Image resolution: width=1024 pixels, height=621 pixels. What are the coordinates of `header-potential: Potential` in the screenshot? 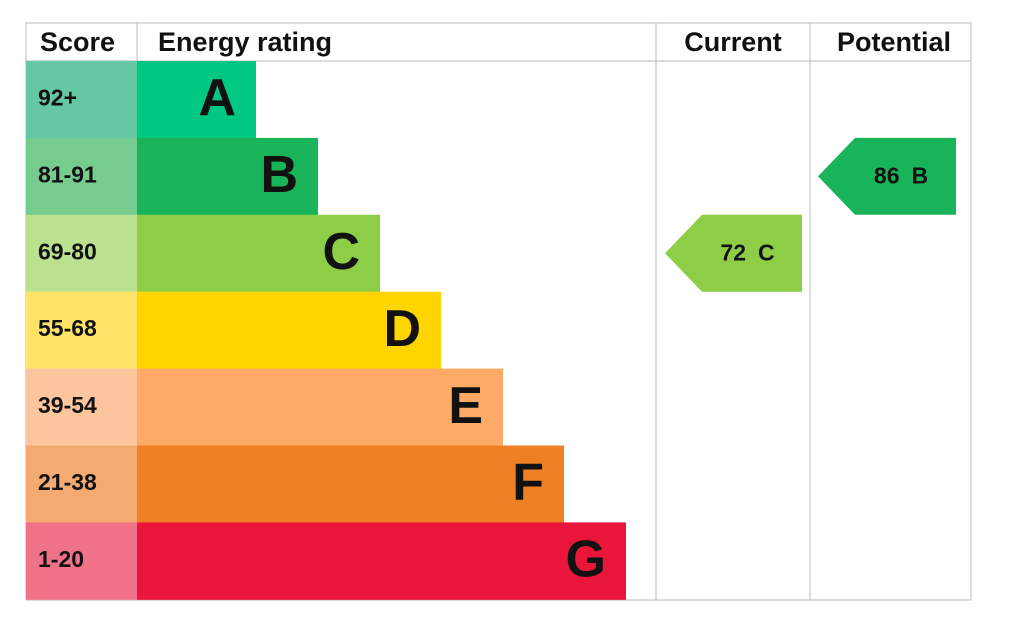 It's located at (894, 42).